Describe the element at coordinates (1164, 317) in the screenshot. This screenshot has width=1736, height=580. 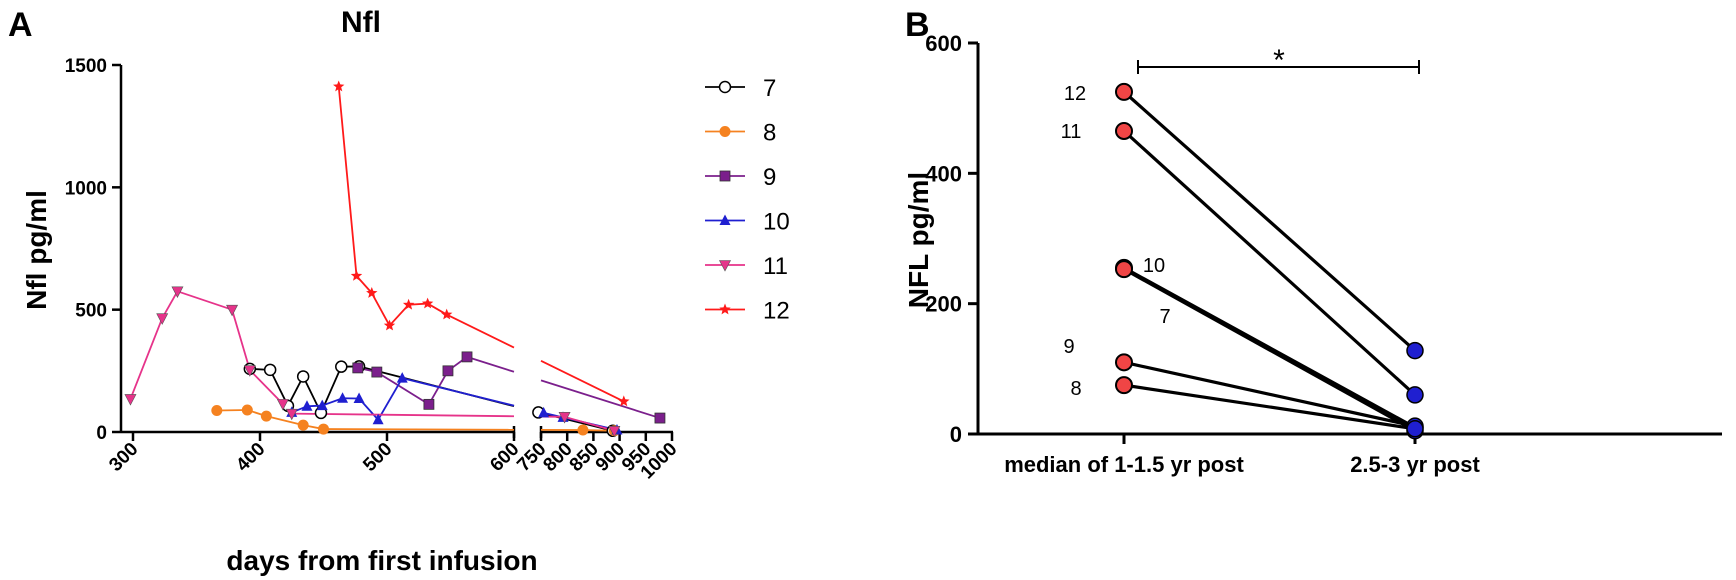
I see `subject-label: 7` at that location.